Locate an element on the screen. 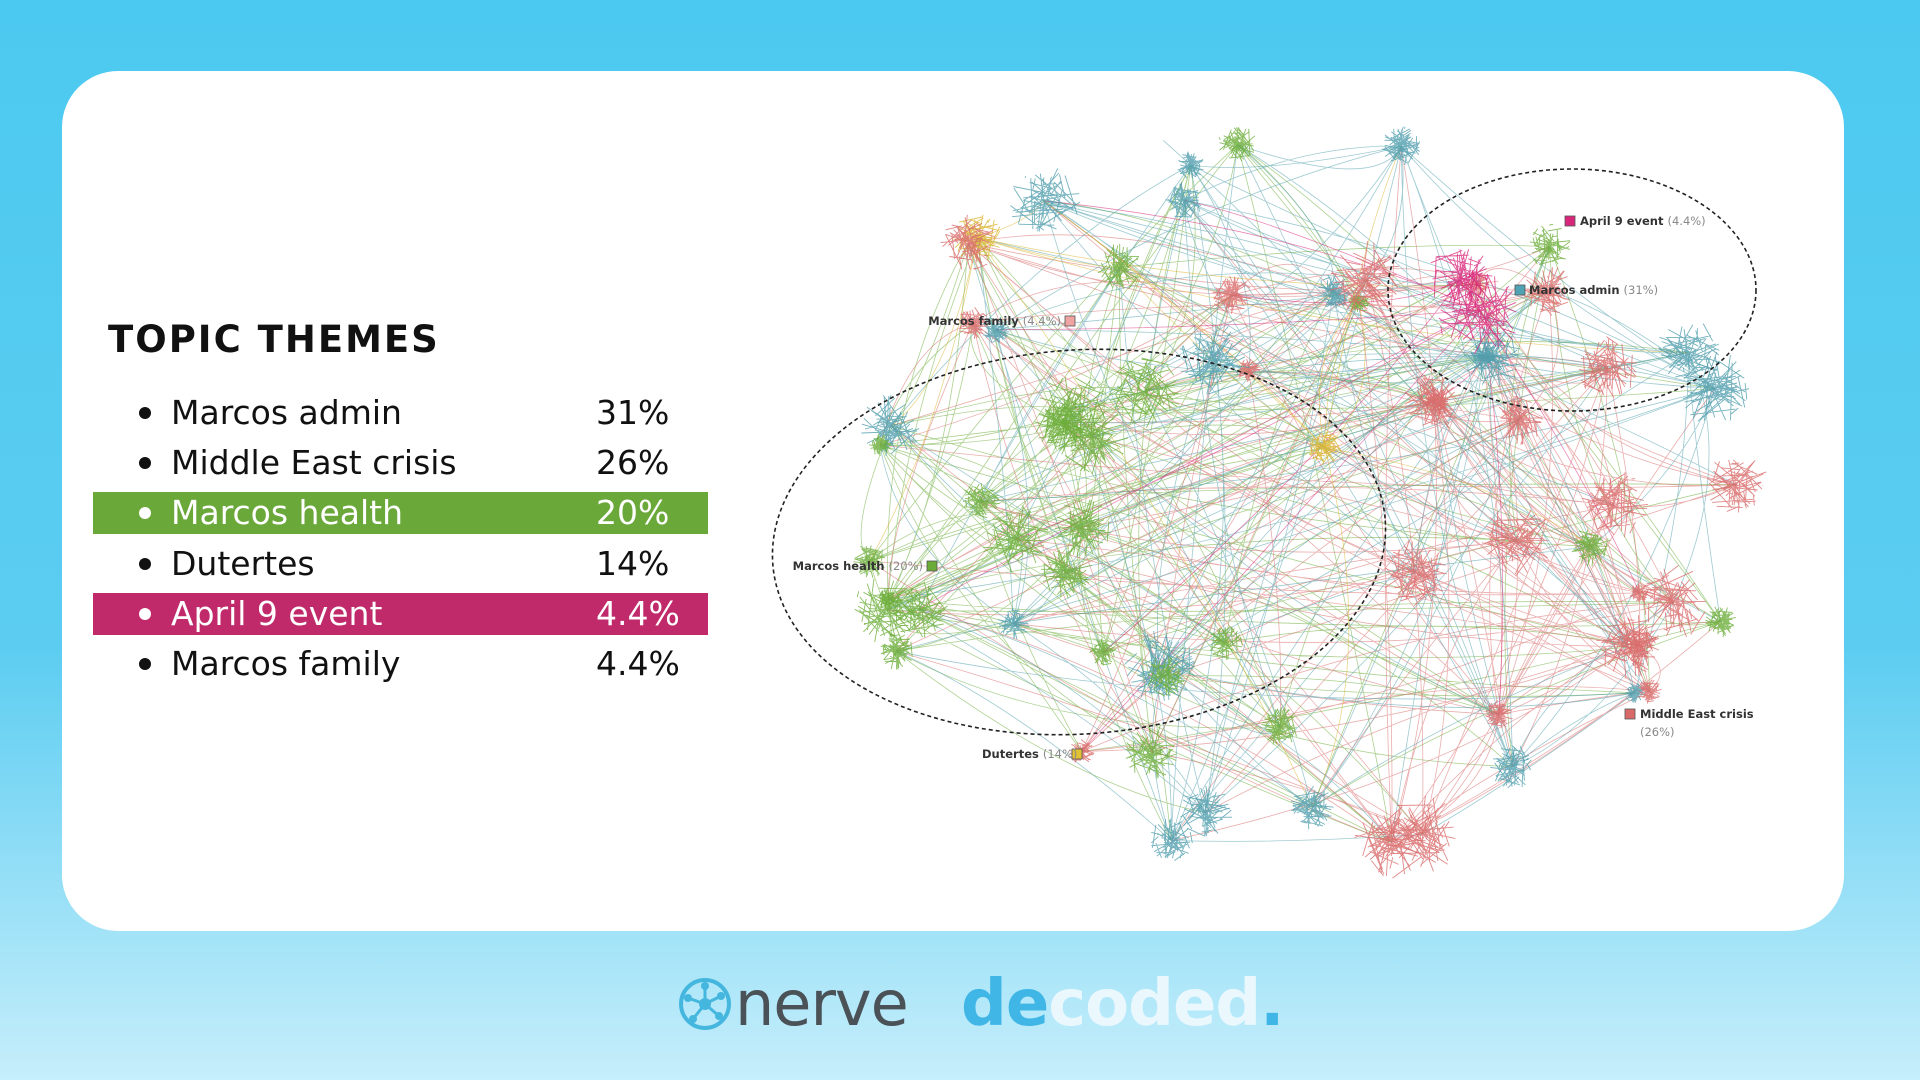  topic-name: Marcos family is located at coordinates (286, 663).